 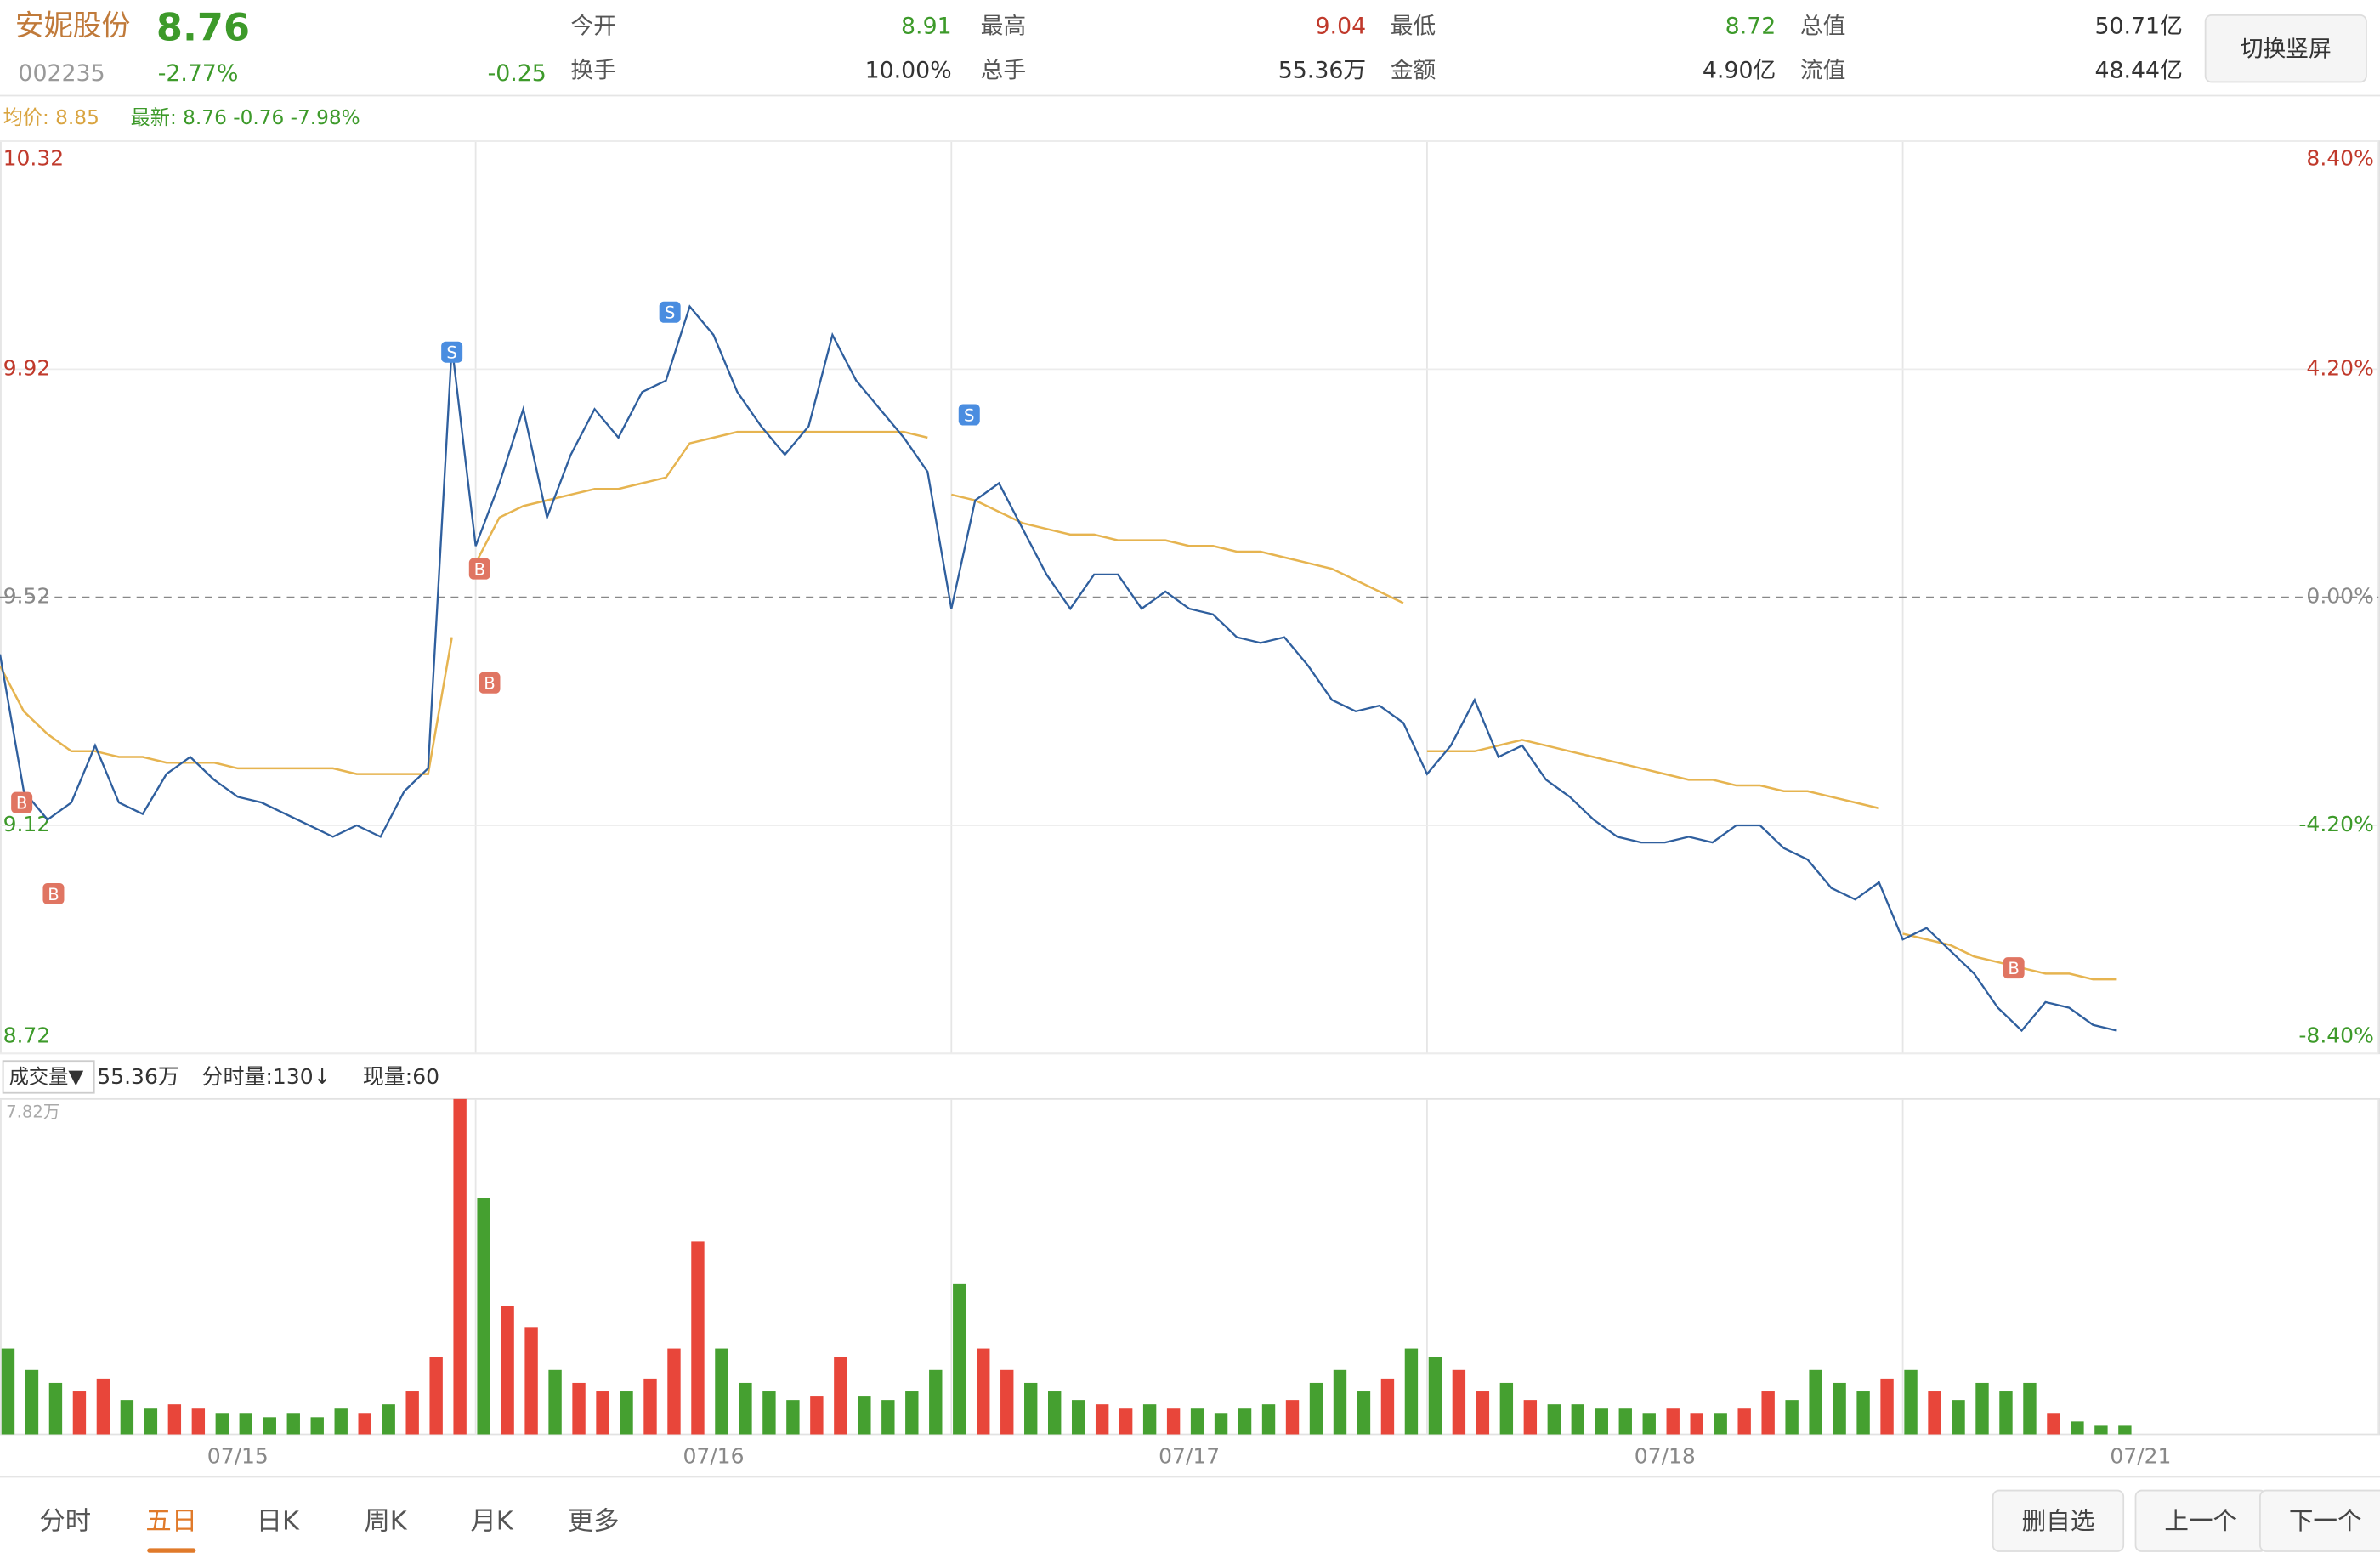 I want to click on volume-current: 现量:60, so click(x=401, y=1076).